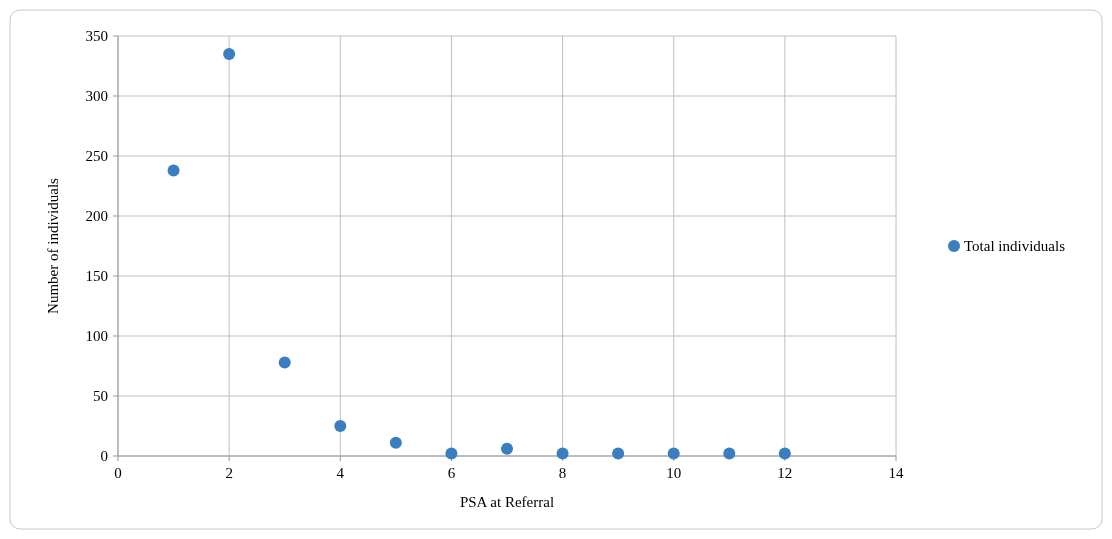  Describe the element at coordinates (96, 336) in the screenshot. I see `y-tick-label: 100` at that location.